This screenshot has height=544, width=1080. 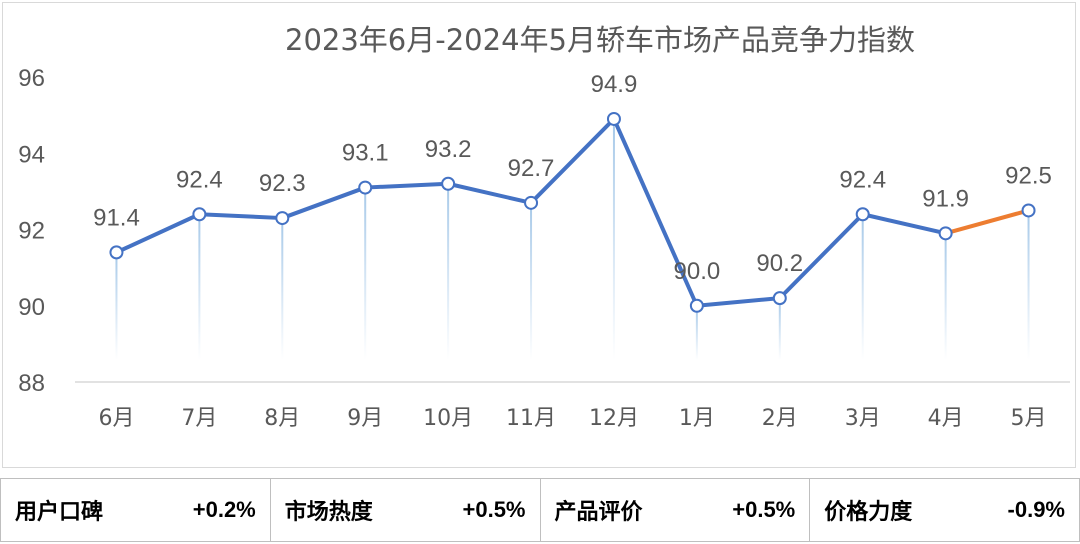 I want to click on y-tick-label: 94, so click(x=31, y=154).